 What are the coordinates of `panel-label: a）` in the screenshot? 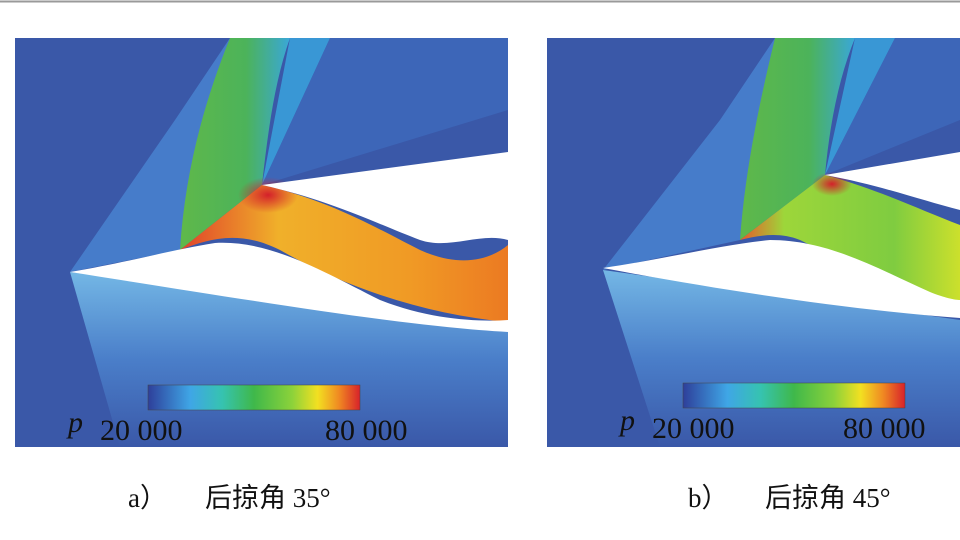 It's located at (147, 498).